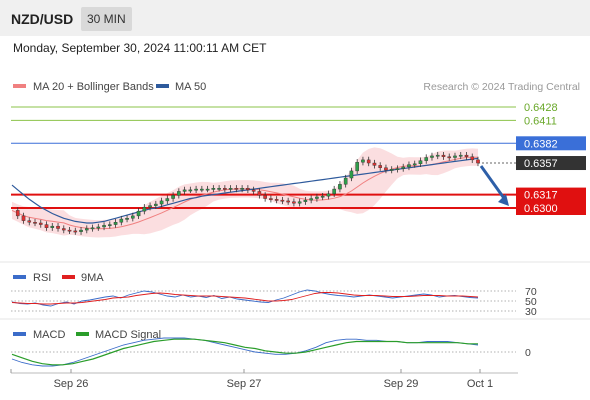 The image size is (590, 400). I want to click on ma20-line, so click(245, 193).